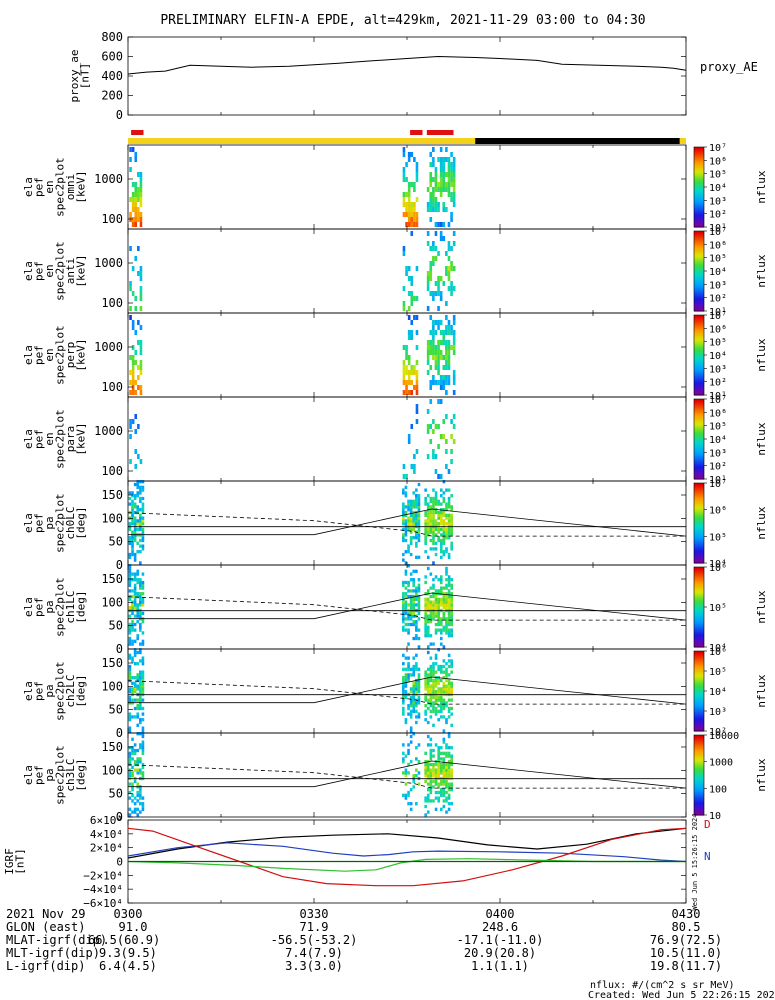 The image size is (775, 1000). What do you see at coordinates (761, 186) in the screenshot?
I see `spec-colorbar-omni-title: nflux` at bounding box center [761, 186].